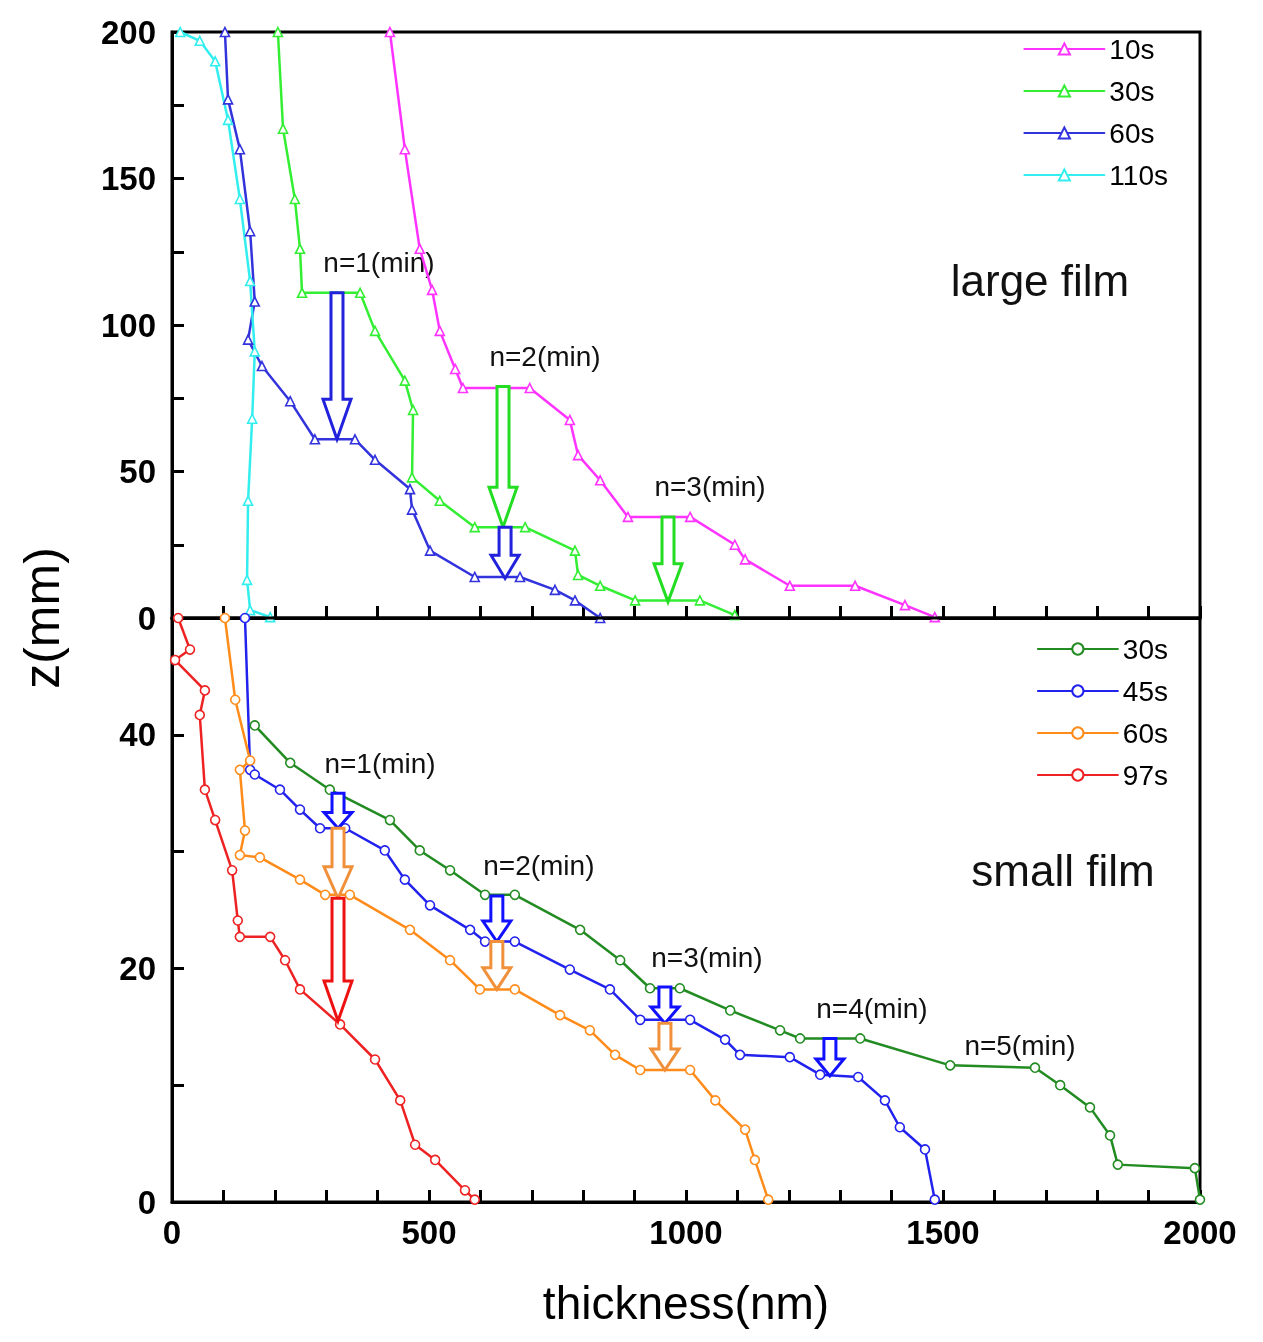 This screenshot has width=1263, height=1342. Describe the element at coordinates (128, 325) in the screenshot. I see `y-tick-label: 100` at that location.